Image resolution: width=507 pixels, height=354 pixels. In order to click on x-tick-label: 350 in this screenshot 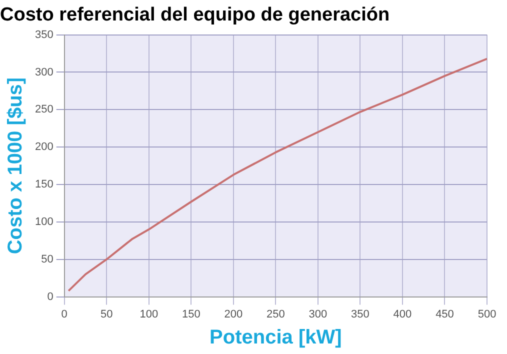, I will do `click(360, 314)`.